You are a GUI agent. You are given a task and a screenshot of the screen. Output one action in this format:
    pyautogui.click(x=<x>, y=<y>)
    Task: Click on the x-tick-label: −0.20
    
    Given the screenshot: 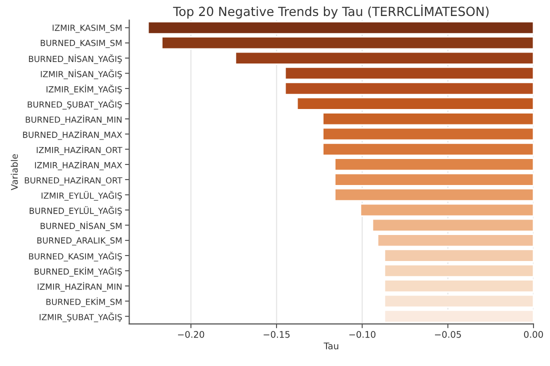 What is the action you would take?
    pyautogui.click(x=191, y=334)
    